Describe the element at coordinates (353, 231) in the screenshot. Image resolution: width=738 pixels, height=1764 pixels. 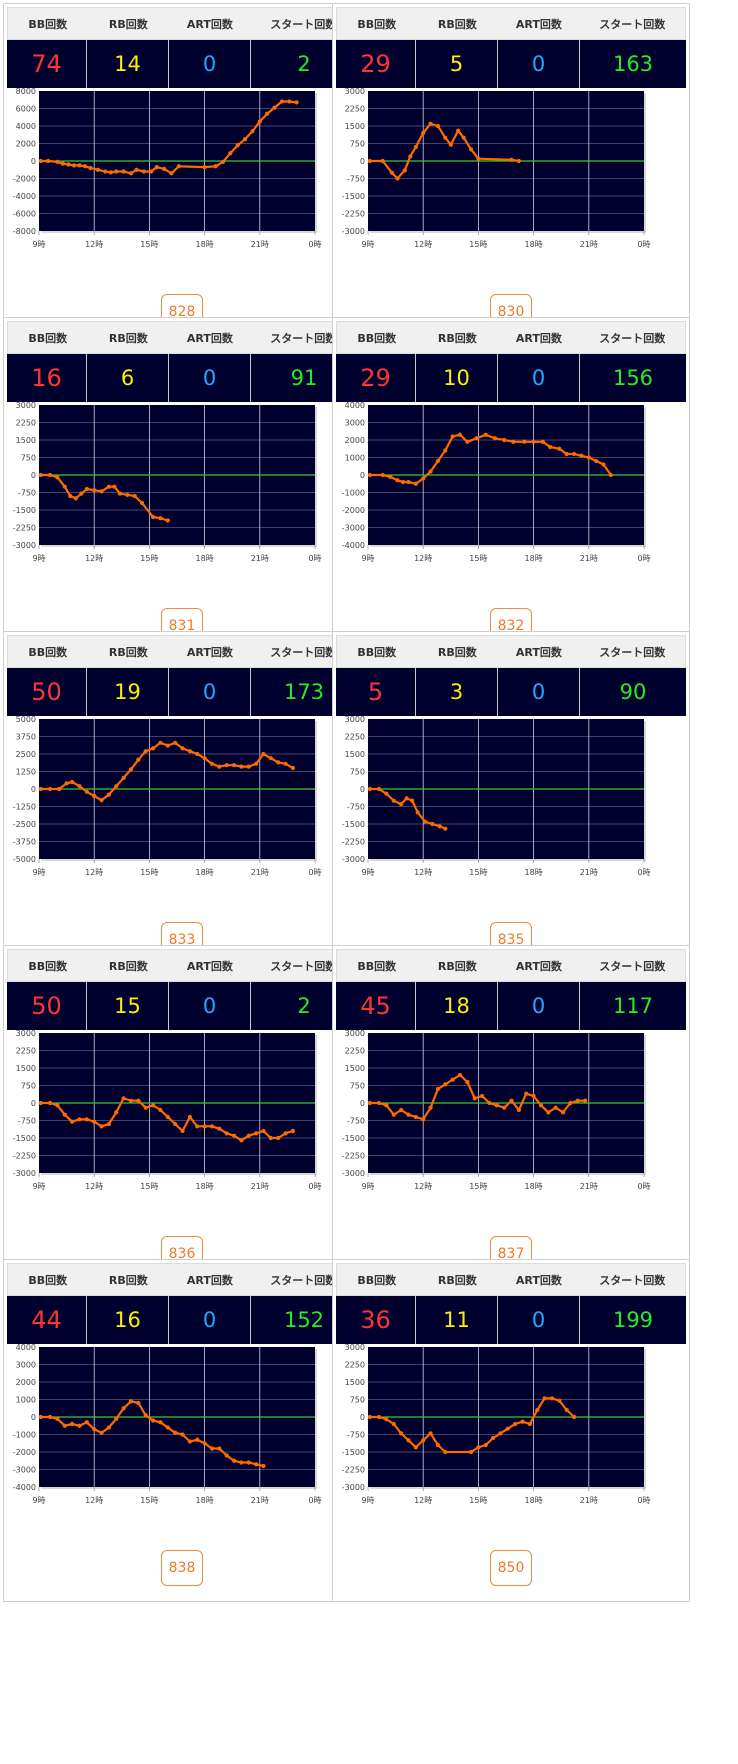
I see `y-tick-label: -3000` at that location.